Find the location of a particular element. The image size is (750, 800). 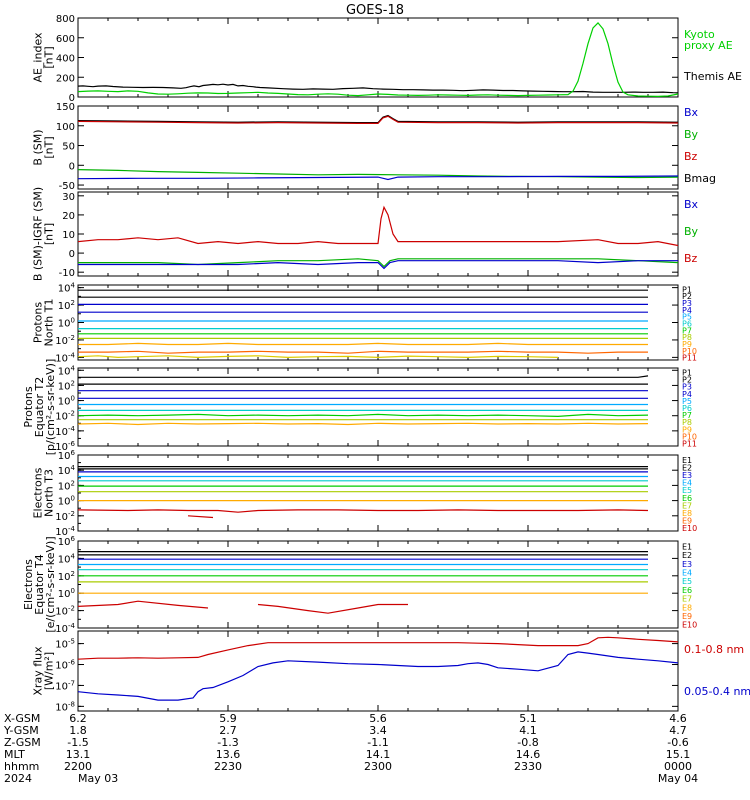

y-axis-label: Equator T2 is located at coordinates (39, 407).